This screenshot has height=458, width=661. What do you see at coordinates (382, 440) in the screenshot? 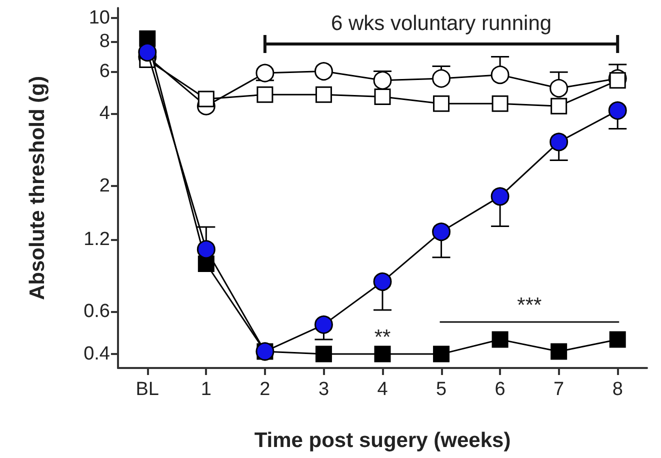
I see `x-axis-title: Time post sugery (weeks)` at bounding box center [382, 440].